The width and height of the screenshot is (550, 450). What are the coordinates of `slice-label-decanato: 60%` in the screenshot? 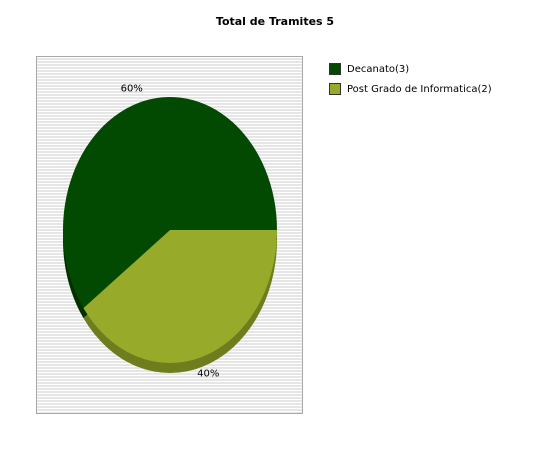 It's located at (132, 88).